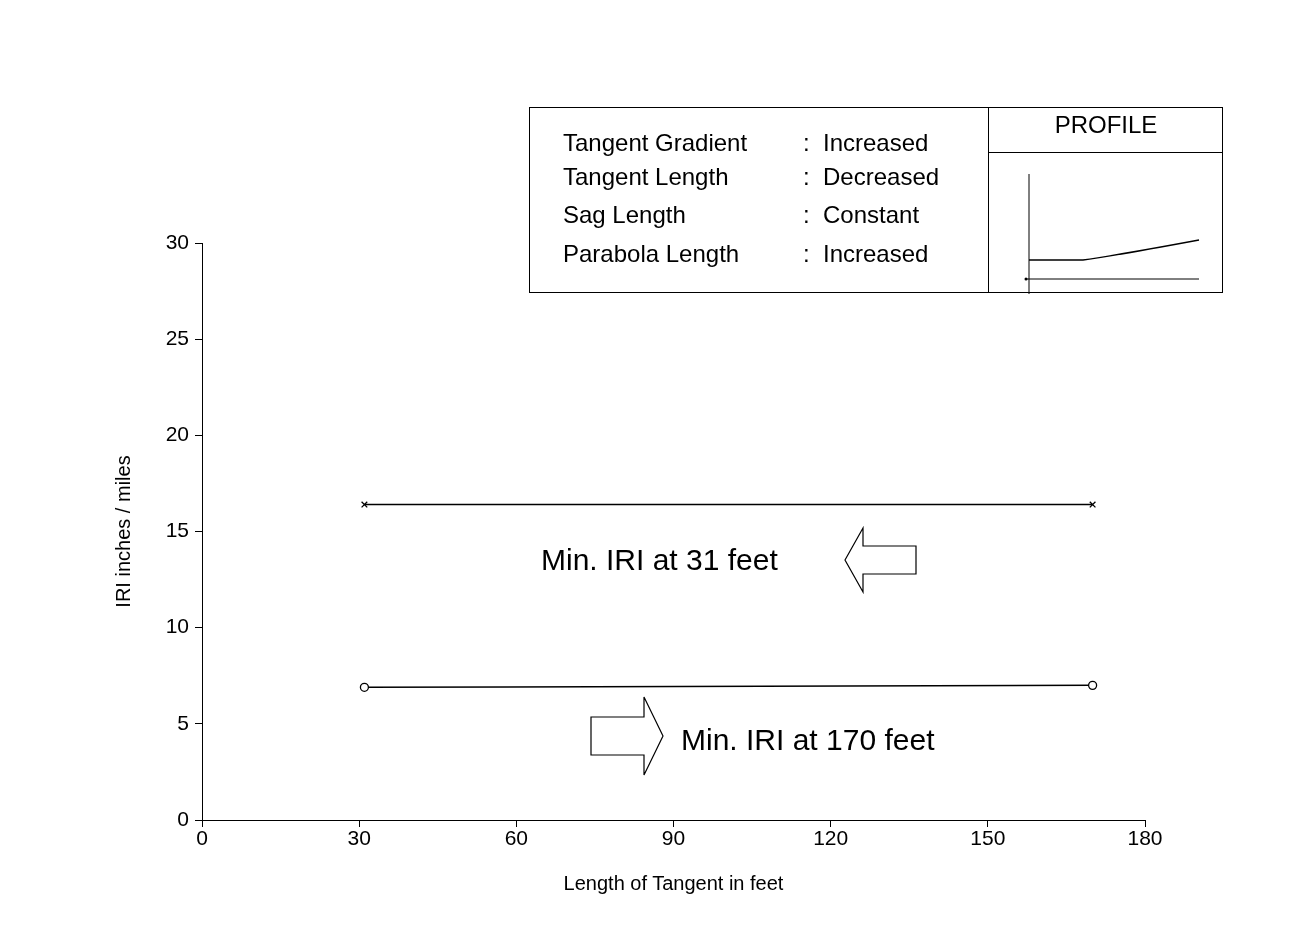 The height and width of the screenshot is (940, 1307). Describe the element at coordinates (122, 531) in the screenshot. I see `y-axis-title: IRI inches / miles` at that location.